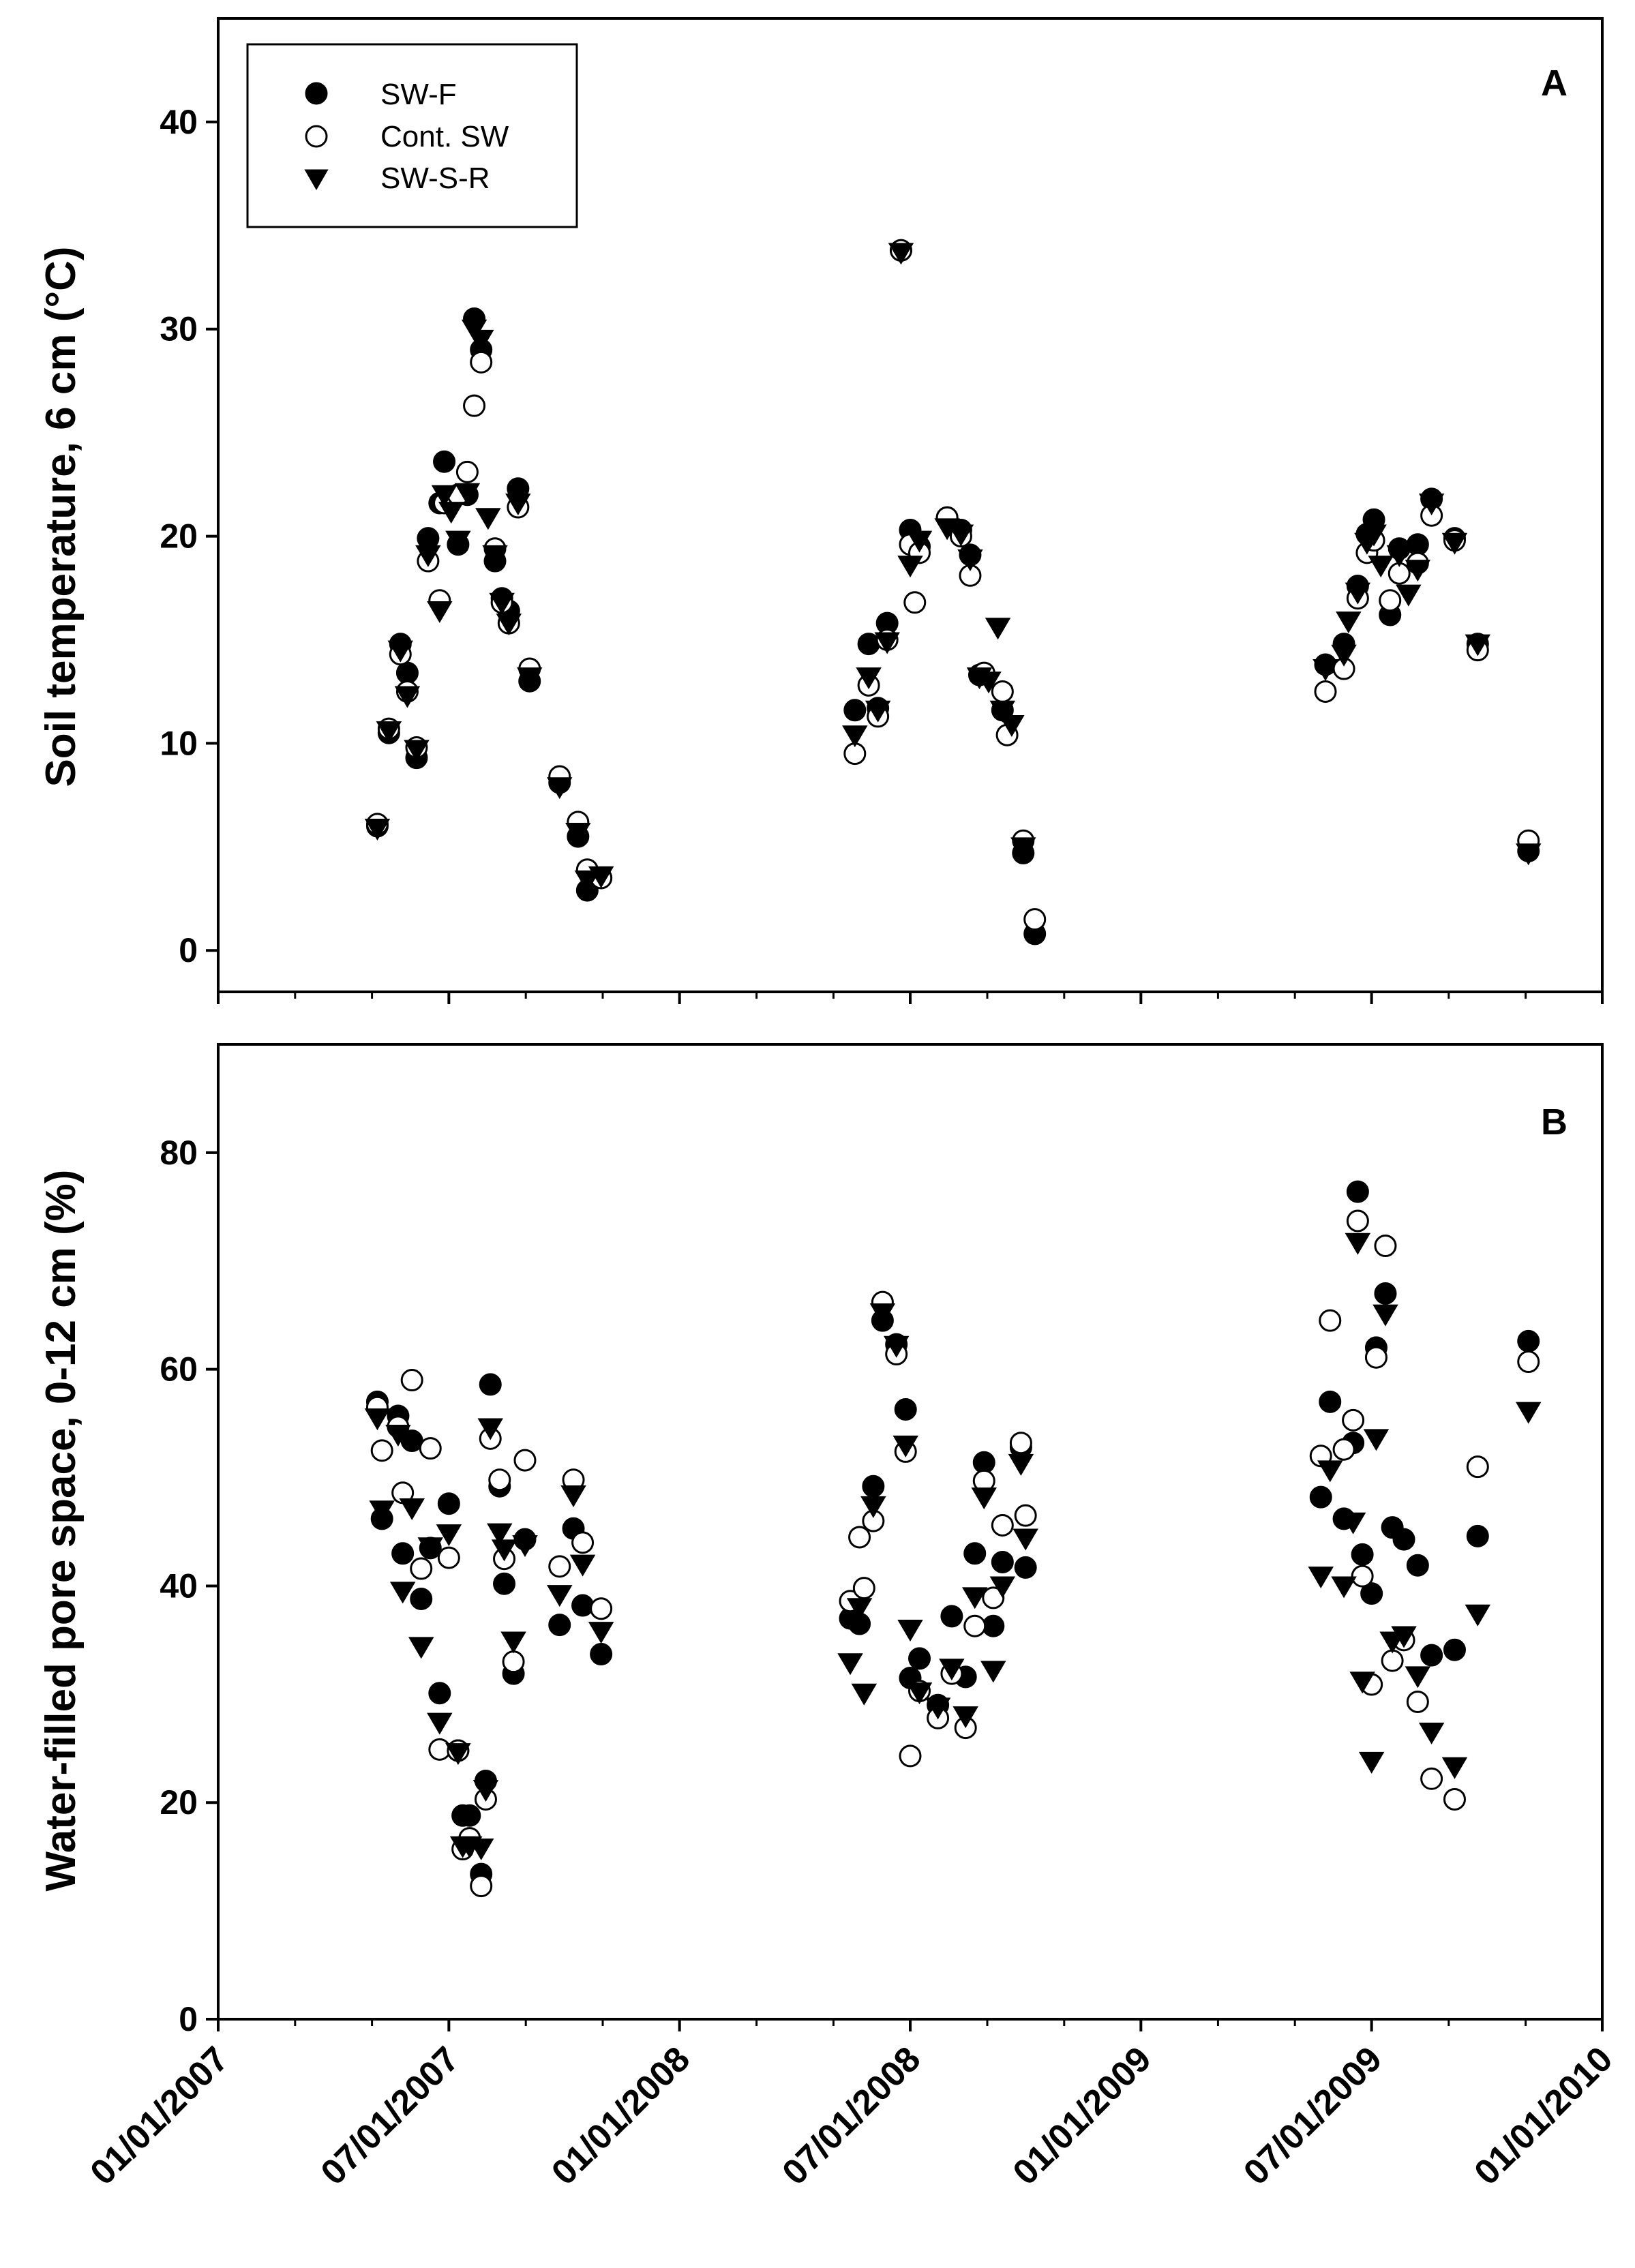  Describe the element at coordinates (316, 93) in the screenshot. I see `legend-sw-f-marker` at that location.